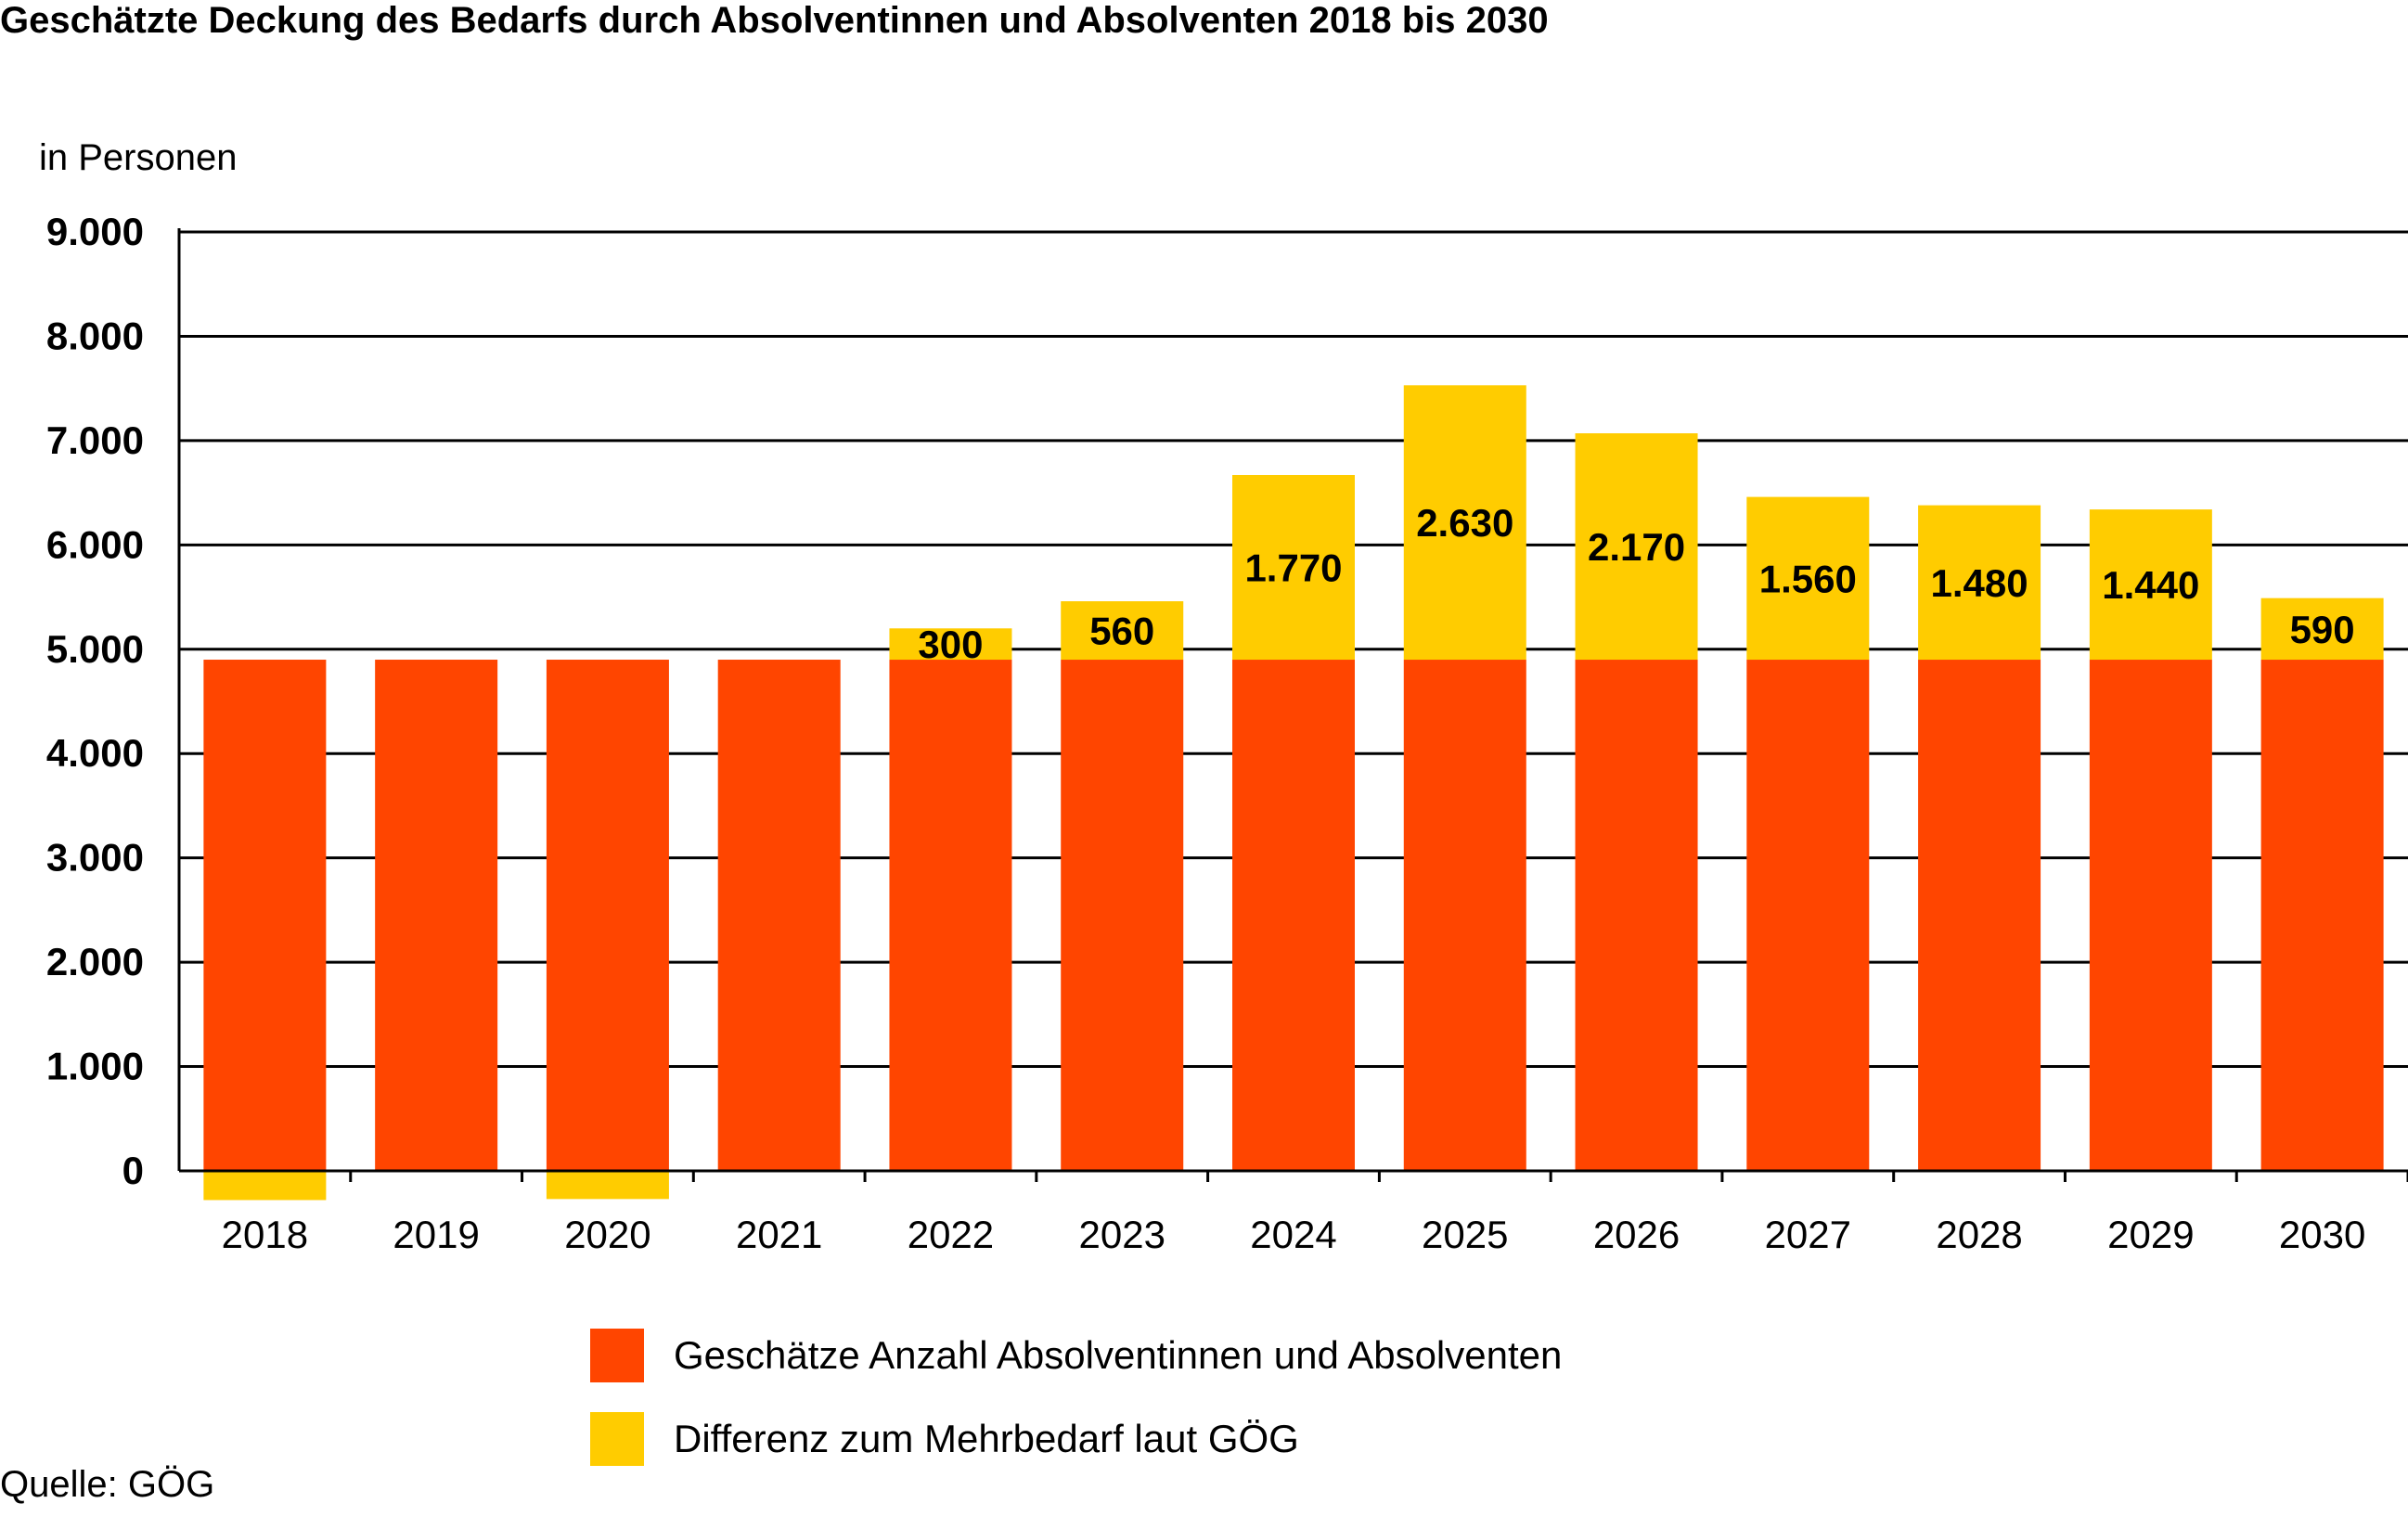  What do you see at coordinates (608, 1185) in the screenshot?
I see `bar-differenz-2020` at bounding box center [608, 1185].